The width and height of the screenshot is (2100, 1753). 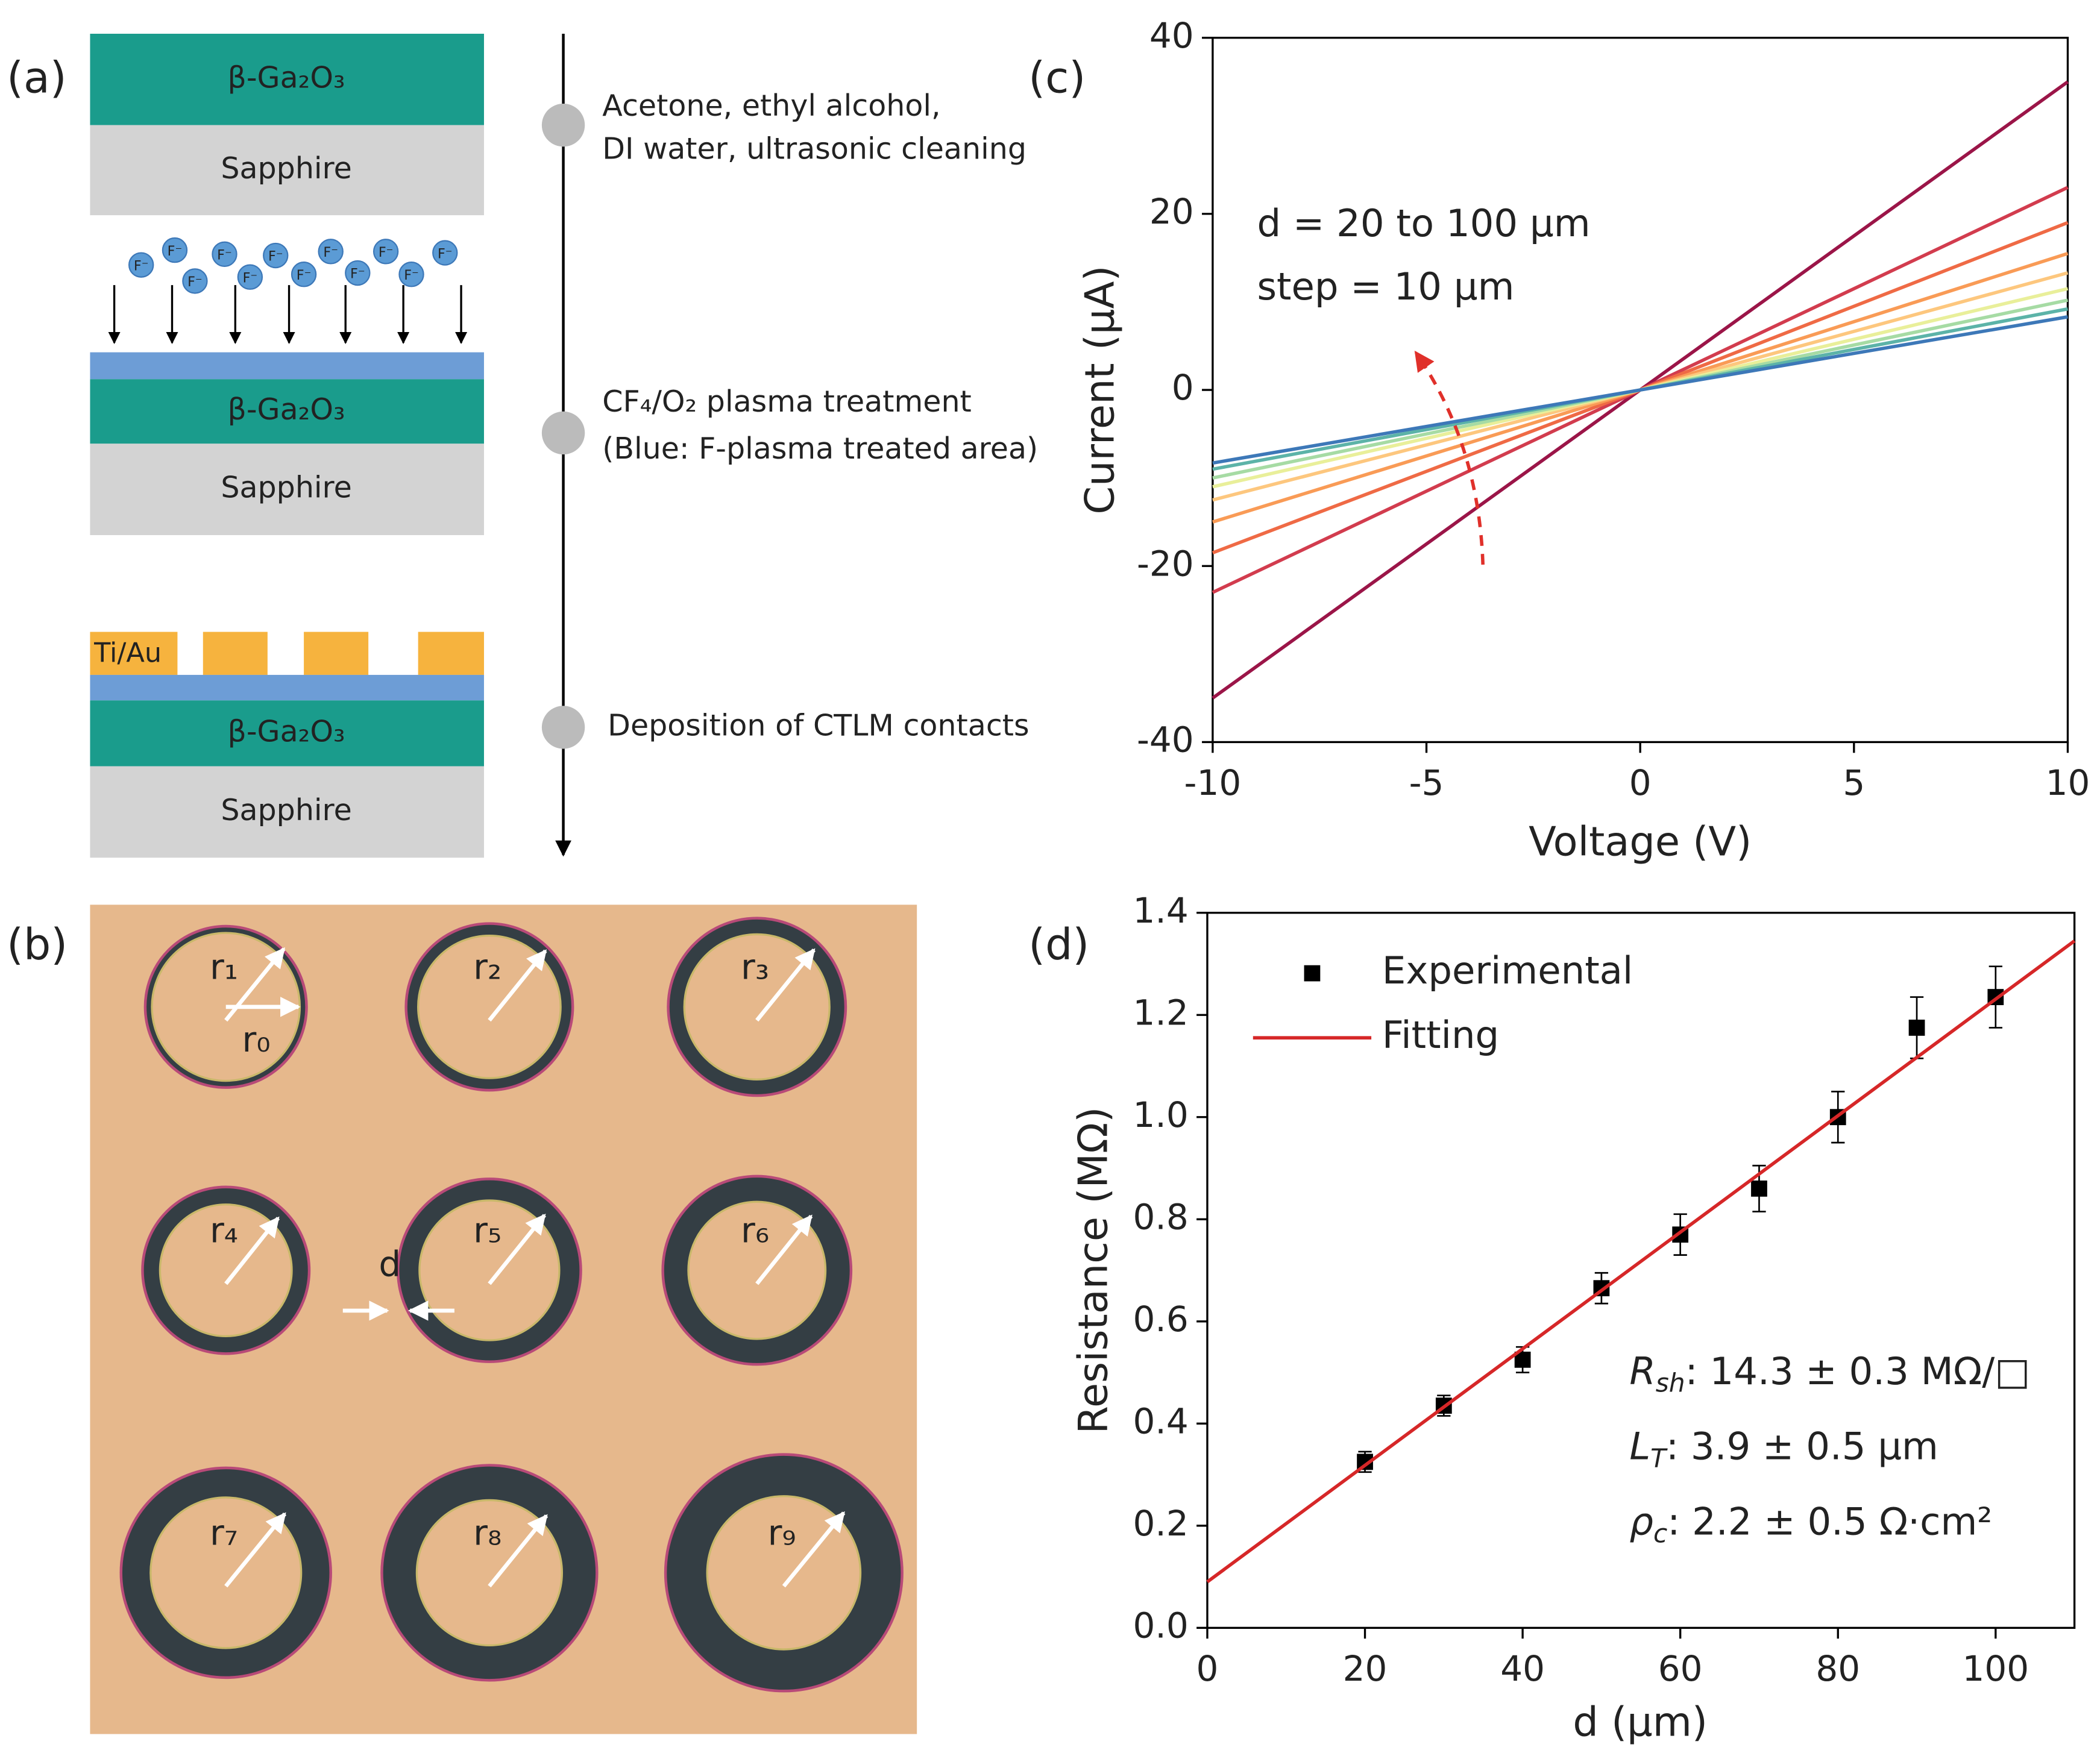 What do you see at coordinates (487, 967) in the screenshot?
I see `radius-label: r₂` at bounding box center [487, 967].